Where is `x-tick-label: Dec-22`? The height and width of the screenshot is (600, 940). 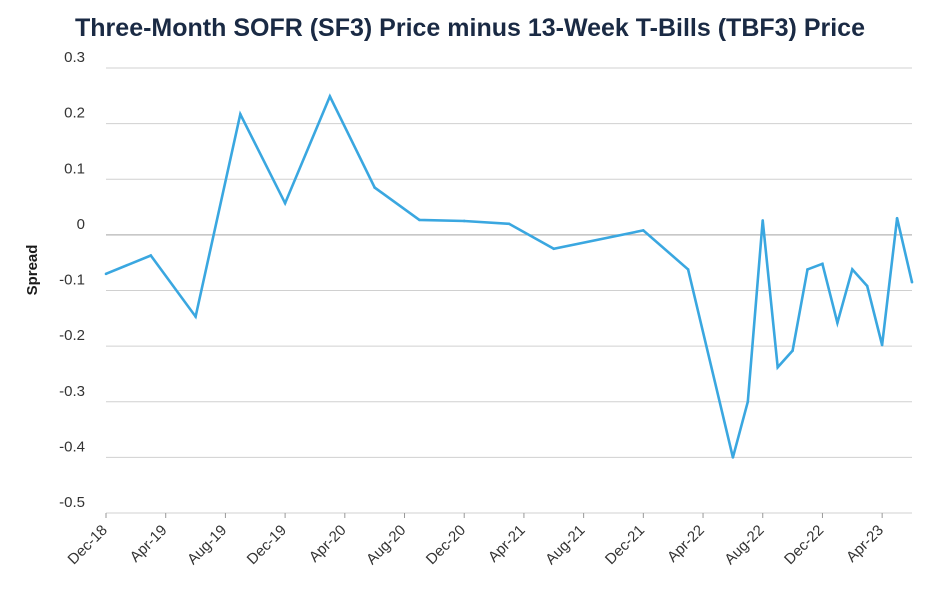 x-tick-label: Dec-22 is located at coordinates (804, 545).